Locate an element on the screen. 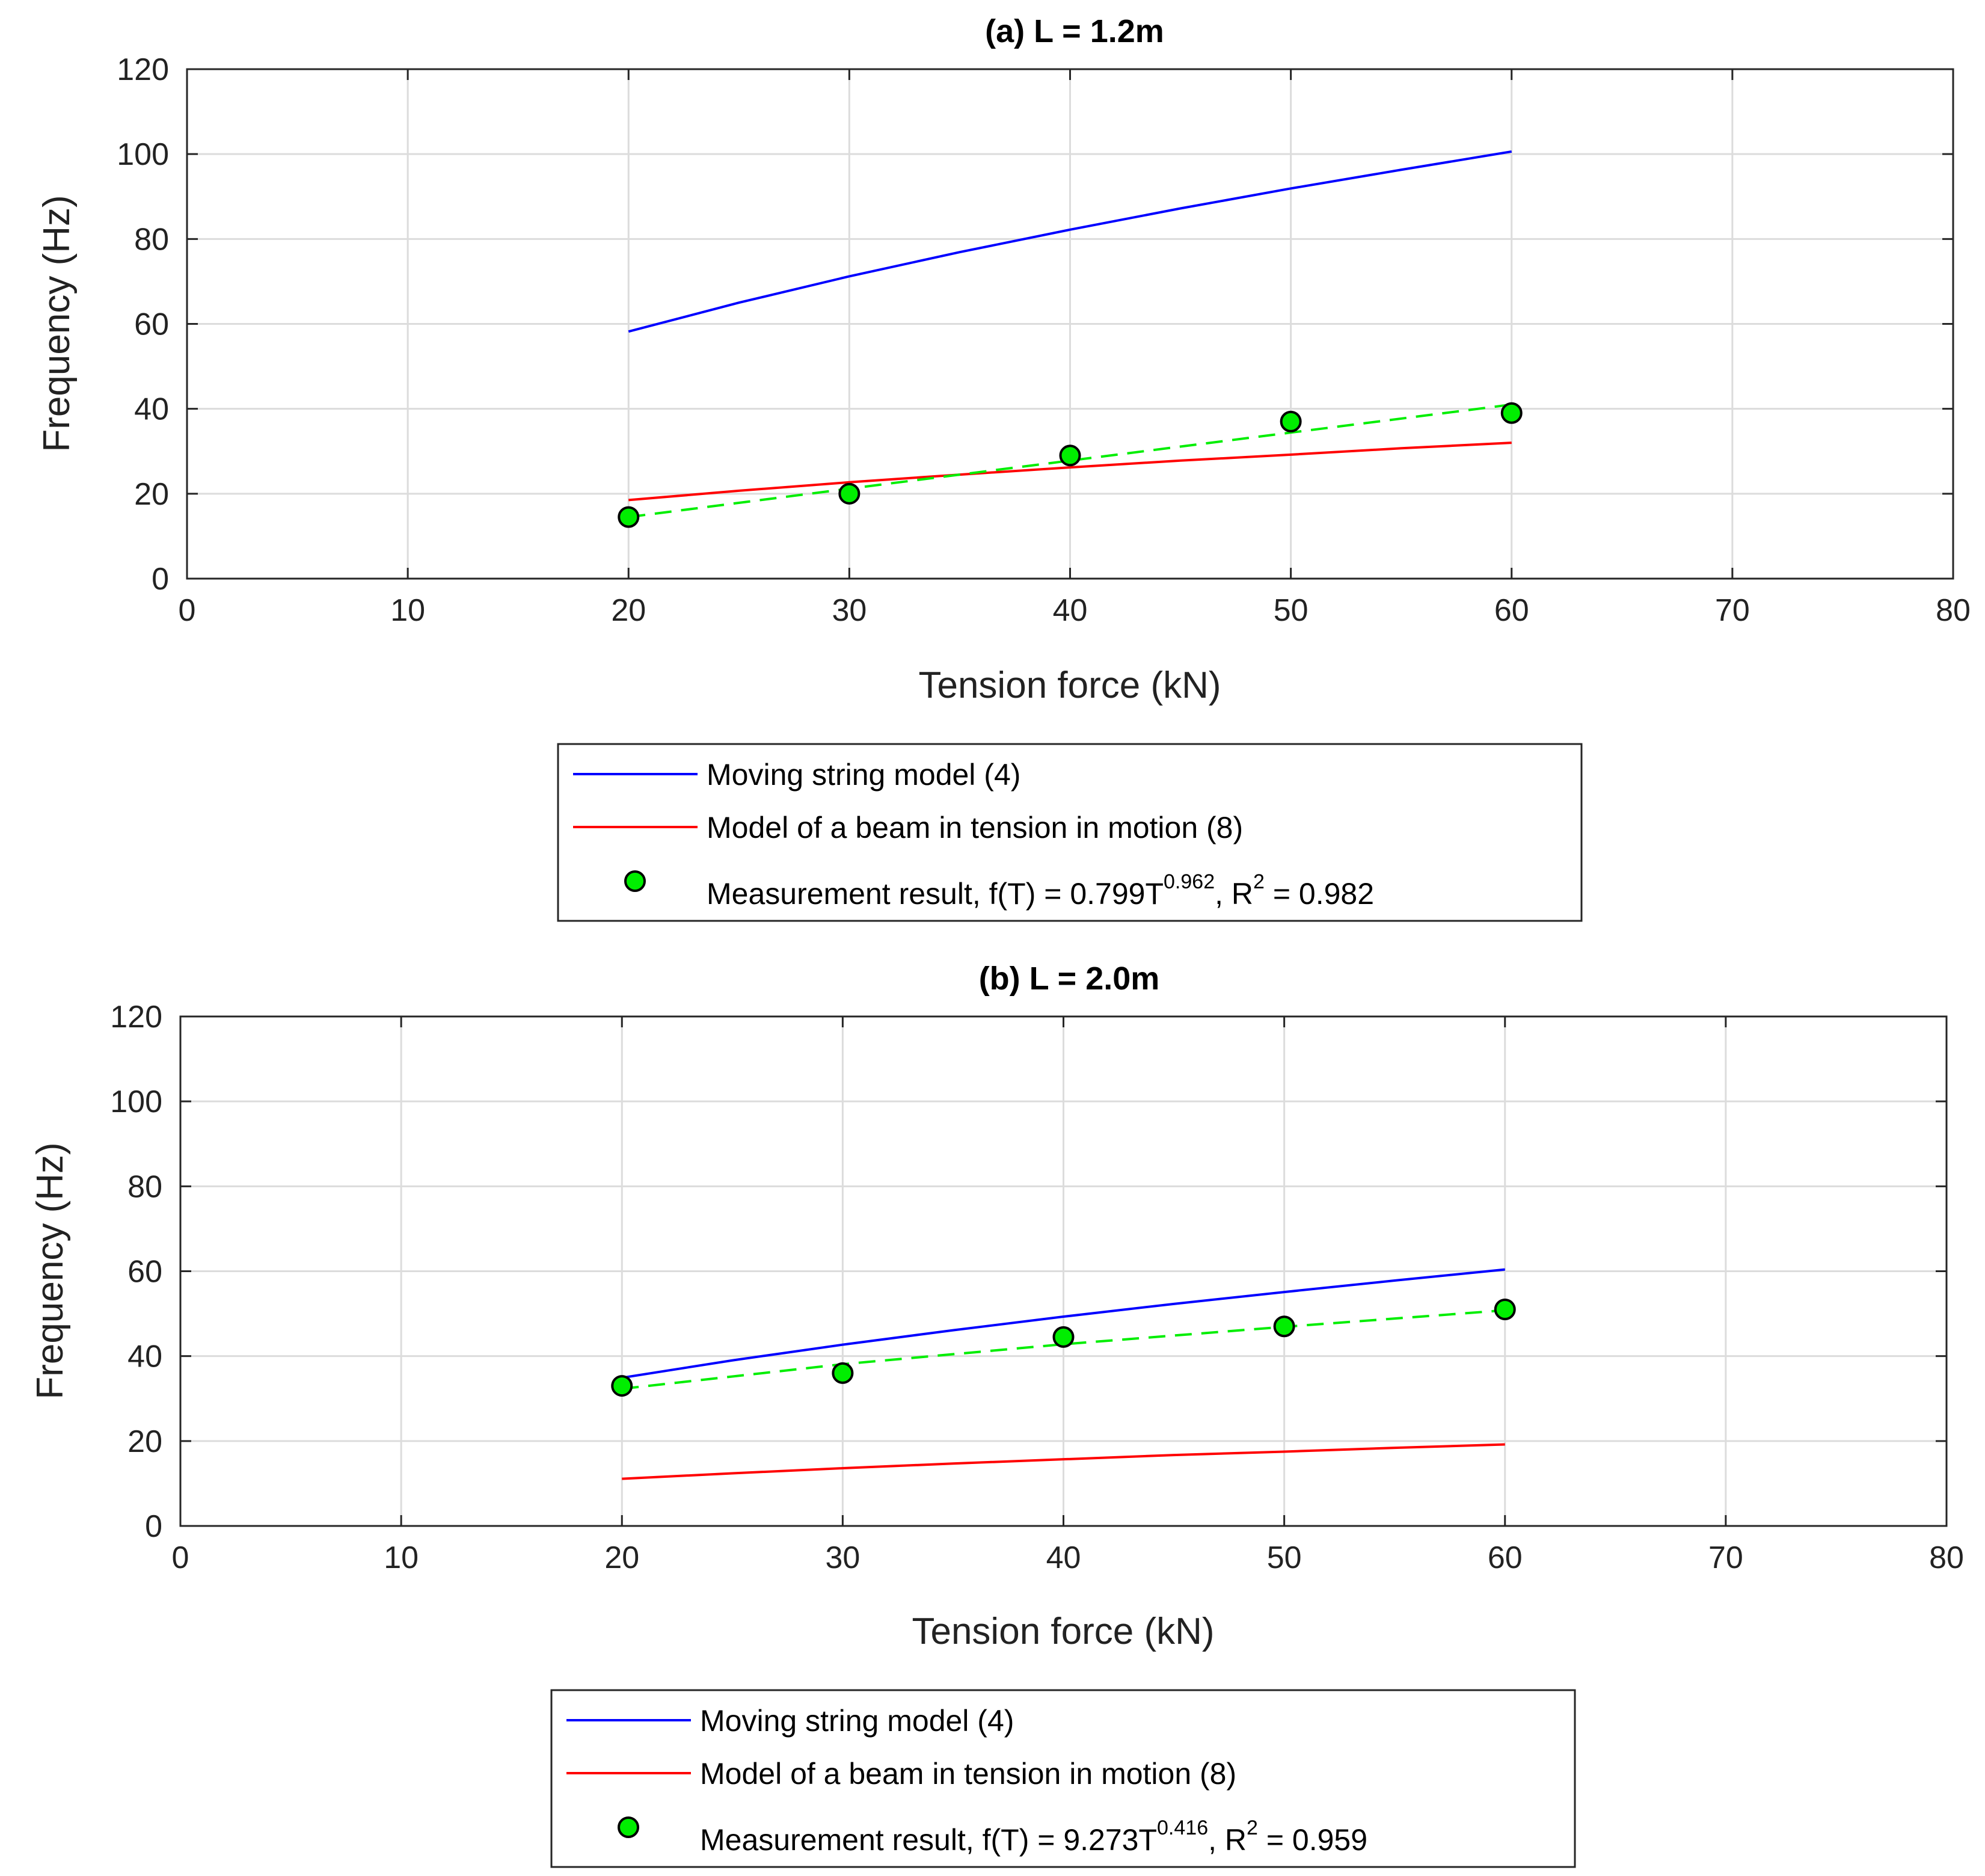  chart-a-legend-r-value: = 0.982 is located at coordinates (1319, 894).